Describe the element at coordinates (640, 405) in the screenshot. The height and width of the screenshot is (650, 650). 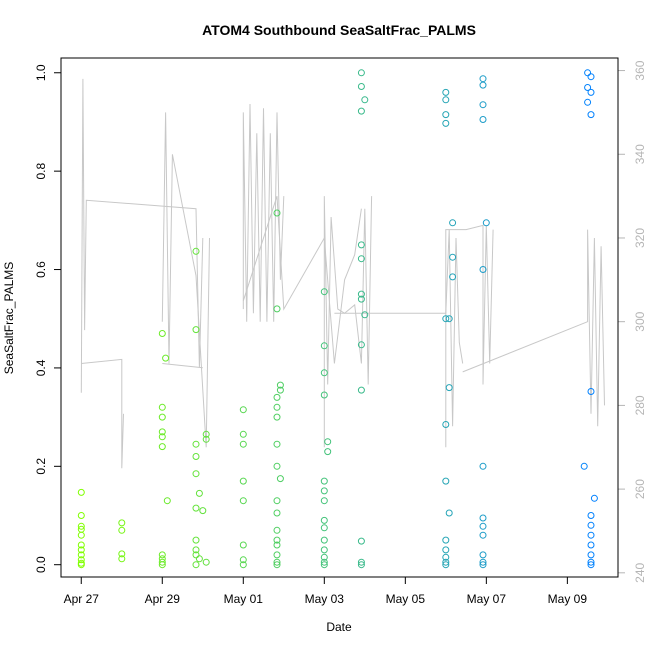
I see `y2-tick-label-2: 280` at that location.